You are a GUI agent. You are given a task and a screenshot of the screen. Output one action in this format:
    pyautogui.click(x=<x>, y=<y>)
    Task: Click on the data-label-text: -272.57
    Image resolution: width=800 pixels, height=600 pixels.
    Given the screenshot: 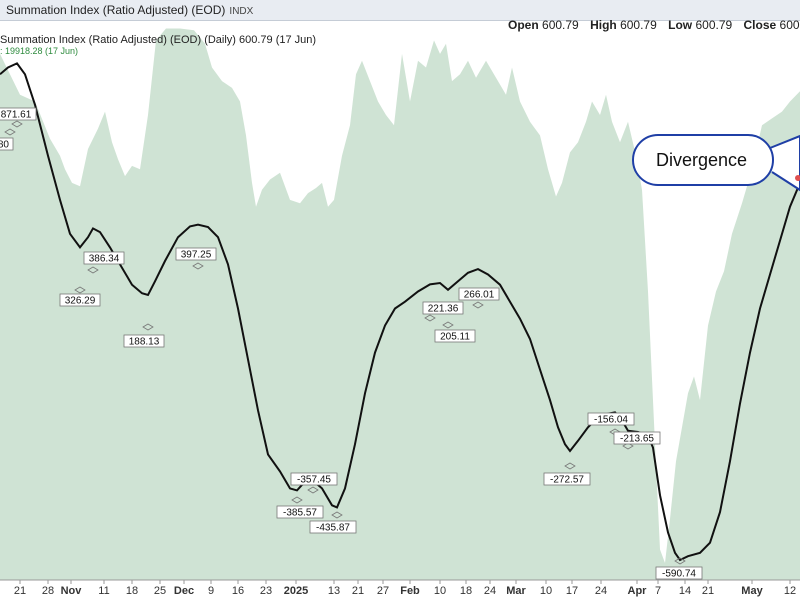 What is the action you would take?
    pyautogui.click(x=567, y=480)
    